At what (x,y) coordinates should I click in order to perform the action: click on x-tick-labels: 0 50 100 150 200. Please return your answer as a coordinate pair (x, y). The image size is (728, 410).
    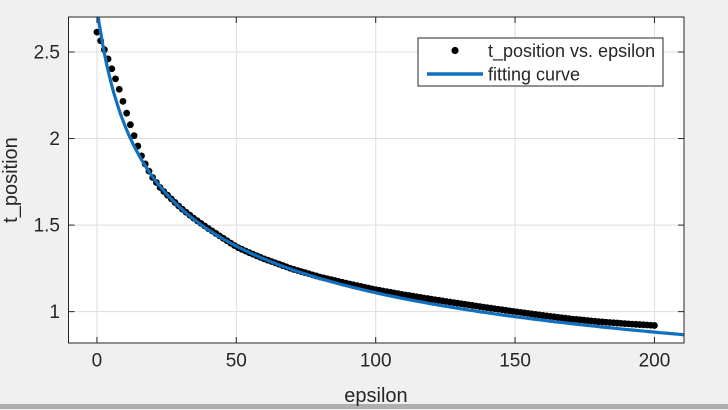
    Looking at the image, I should click on (381, 361).